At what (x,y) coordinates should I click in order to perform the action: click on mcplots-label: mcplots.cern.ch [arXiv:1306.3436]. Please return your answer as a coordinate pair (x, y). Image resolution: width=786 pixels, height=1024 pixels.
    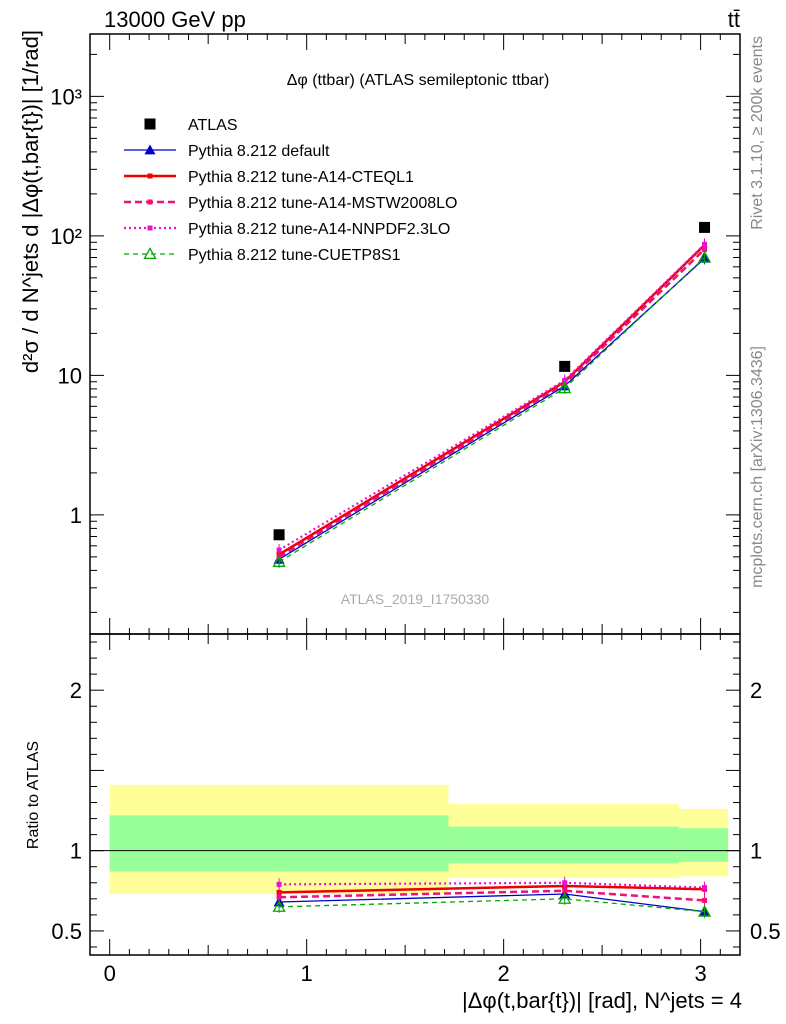
    Looking at the image, I should click on (757, 467).